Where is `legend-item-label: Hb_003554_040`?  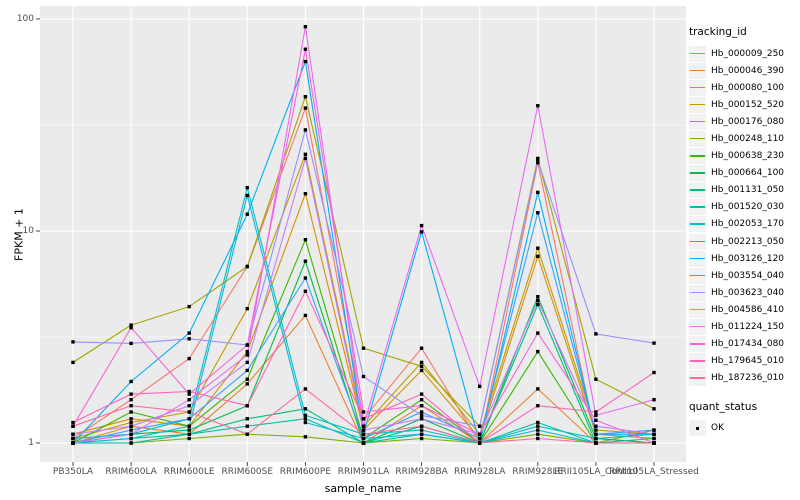 legend-item-label: Hb_003554_040 is located at coordinates (748, 275).